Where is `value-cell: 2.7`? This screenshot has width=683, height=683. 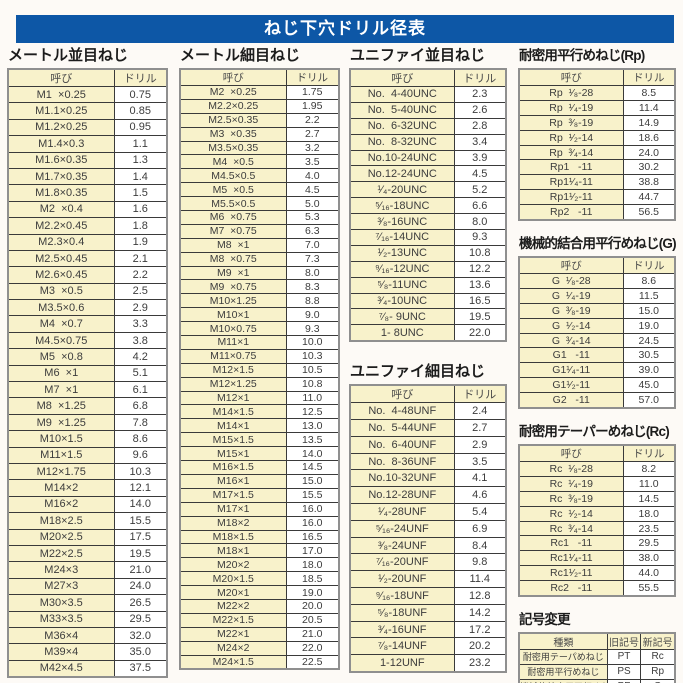 value-cell: 2.7 is located at coordinates (480, 428).